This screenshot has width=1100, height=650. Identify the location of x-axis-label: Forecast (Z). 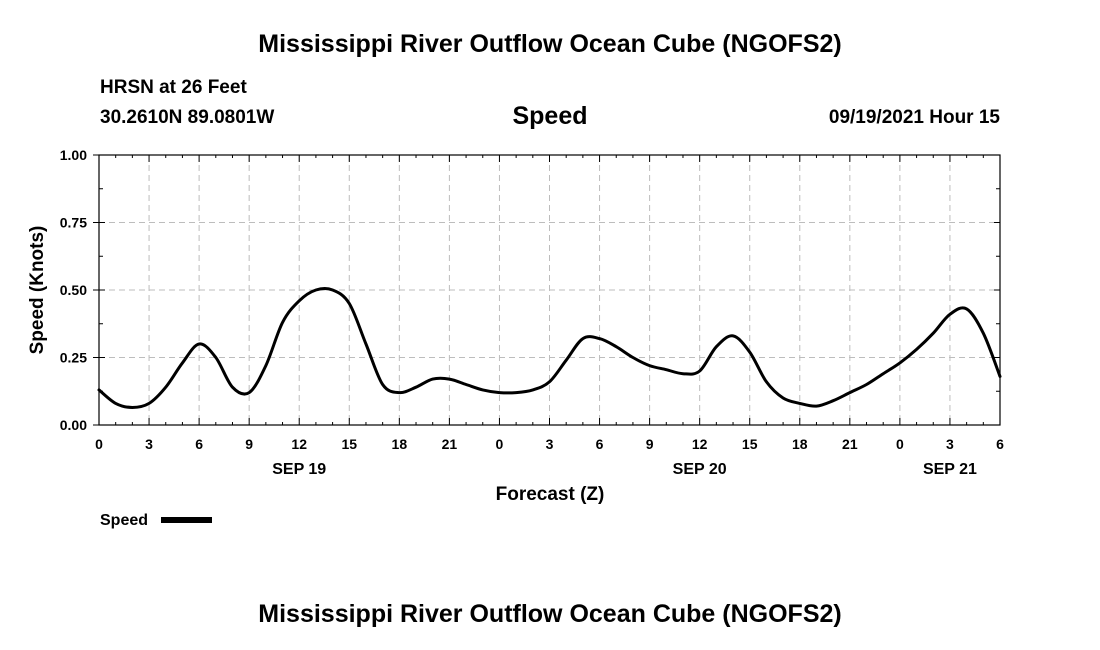
(550, 494).